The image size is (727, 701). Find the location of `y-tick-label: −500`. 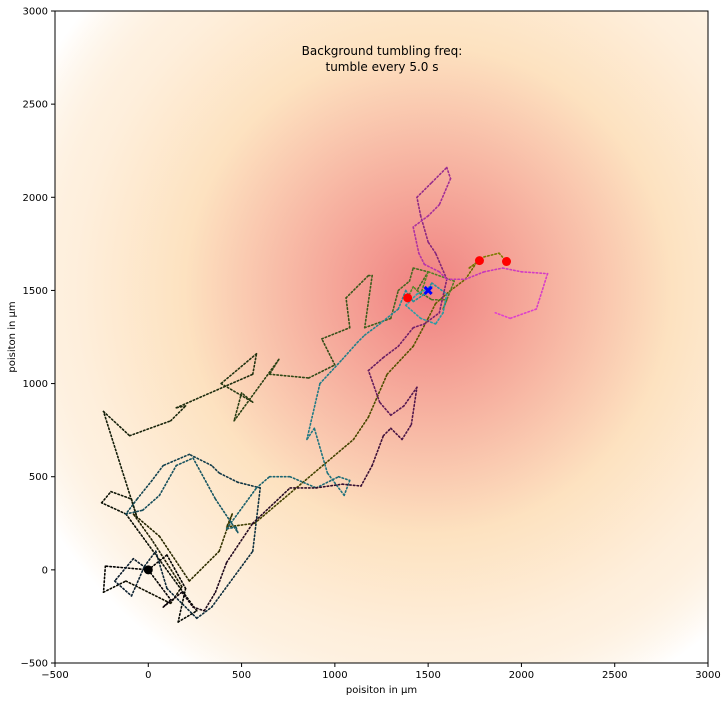

y-tick-label: −500 is located at coordinates (34, 664).